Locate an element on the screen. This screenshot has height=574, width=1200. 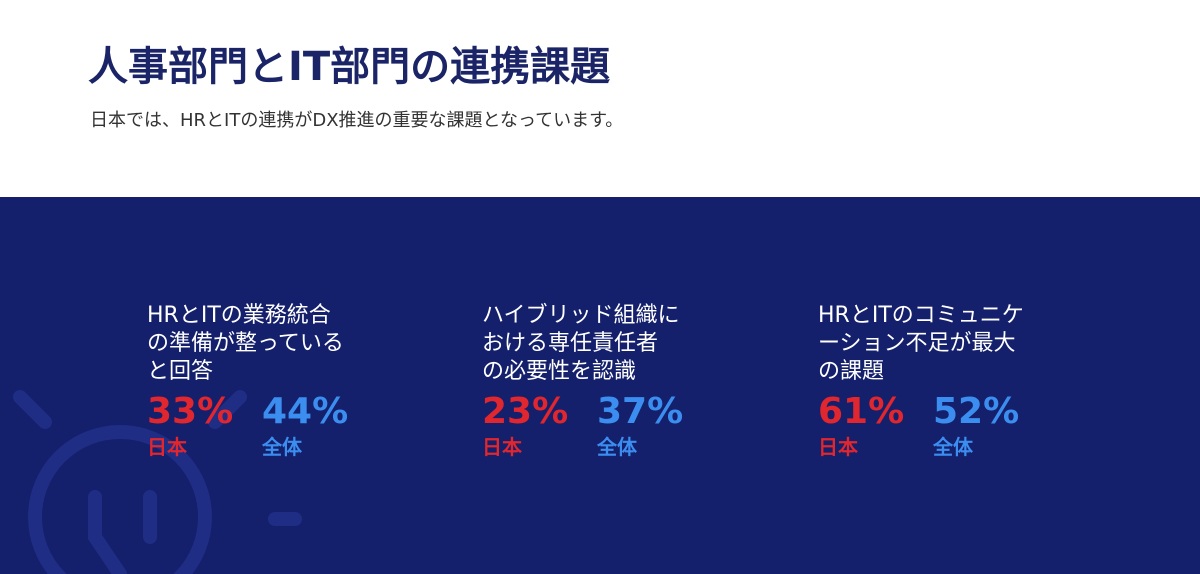
stat-block: ハイブリッド組織に おける専任責任者 の必要性を認識 23% 日本 37% 全体 is located at coordinates (632, 381).